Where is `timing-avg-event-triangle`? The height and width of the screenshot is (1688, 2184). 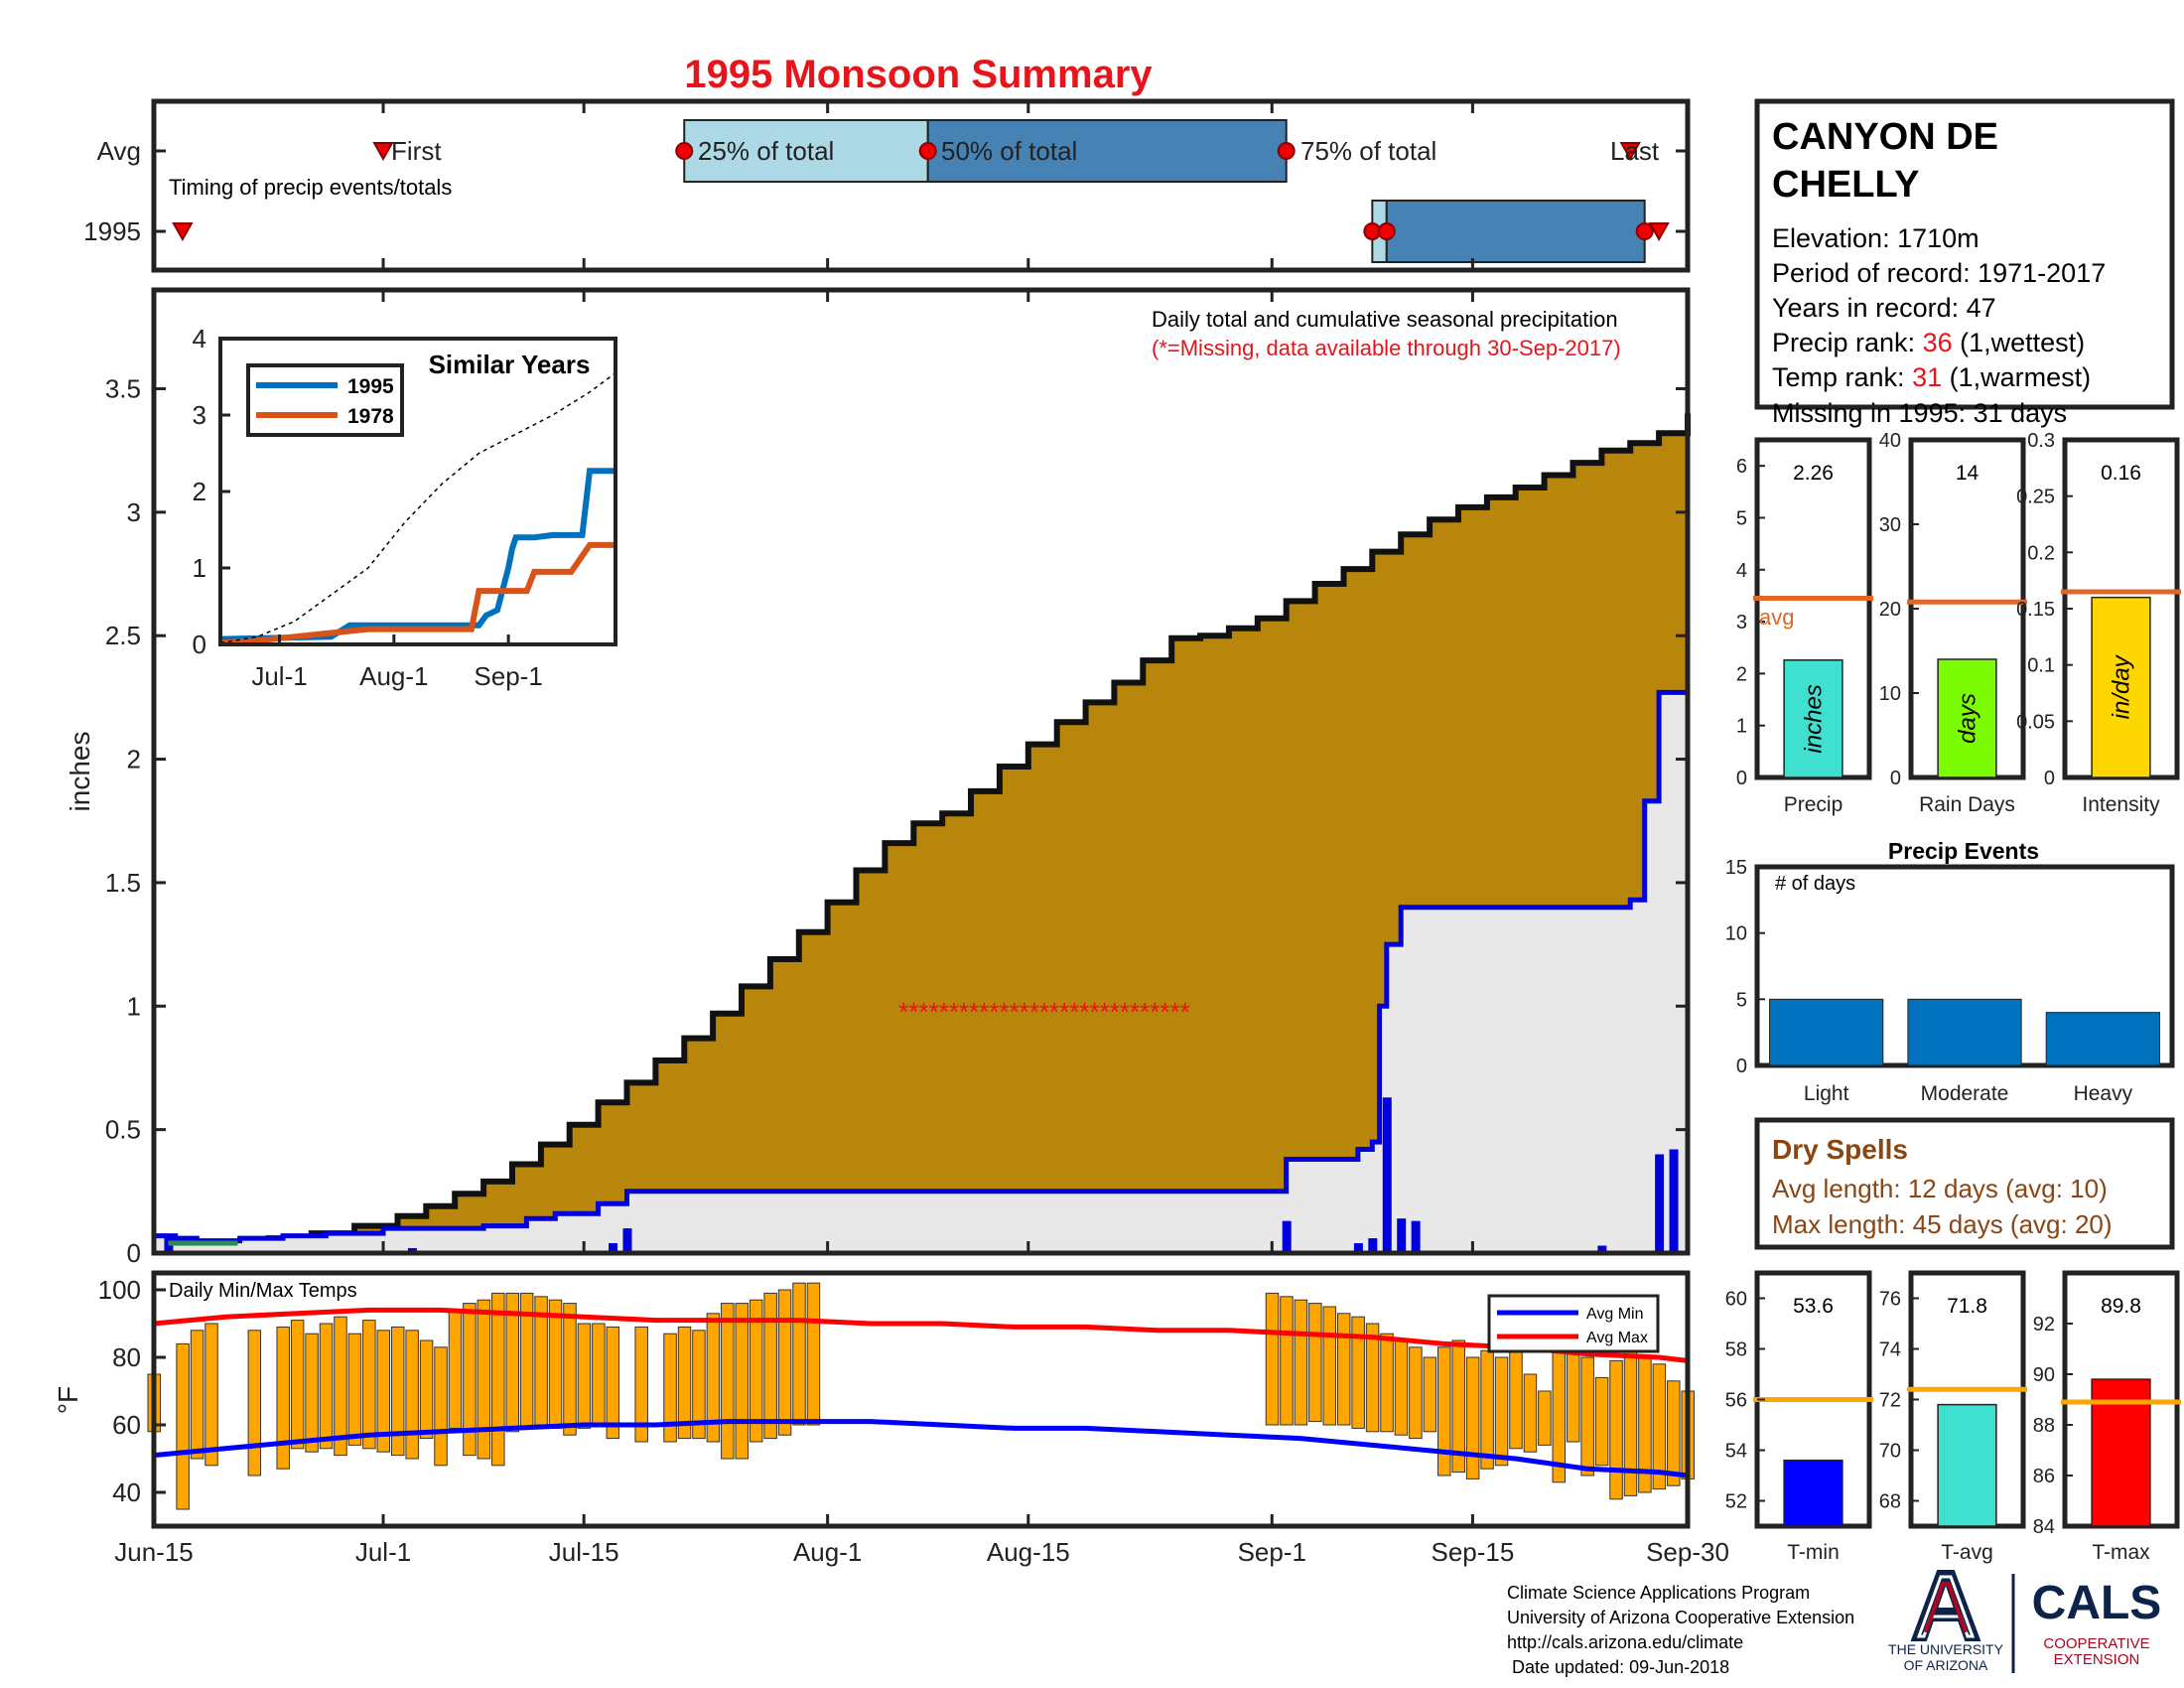
timing-avg-event-triangle is located at coordinates (1630, 152).